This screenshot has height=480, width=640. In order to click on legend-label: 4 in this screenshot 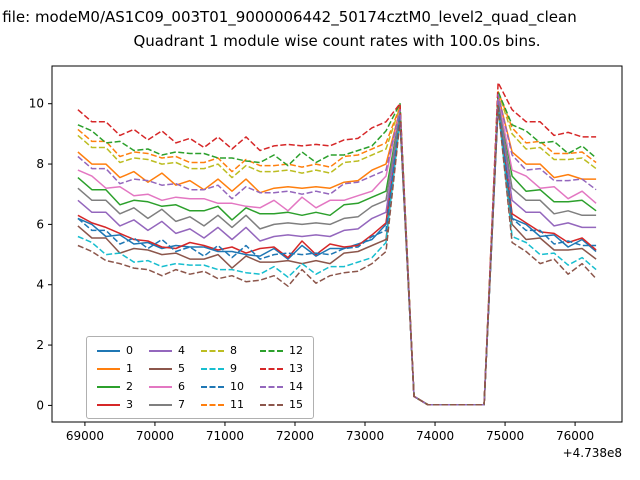, I will do `click(181, 350)`.